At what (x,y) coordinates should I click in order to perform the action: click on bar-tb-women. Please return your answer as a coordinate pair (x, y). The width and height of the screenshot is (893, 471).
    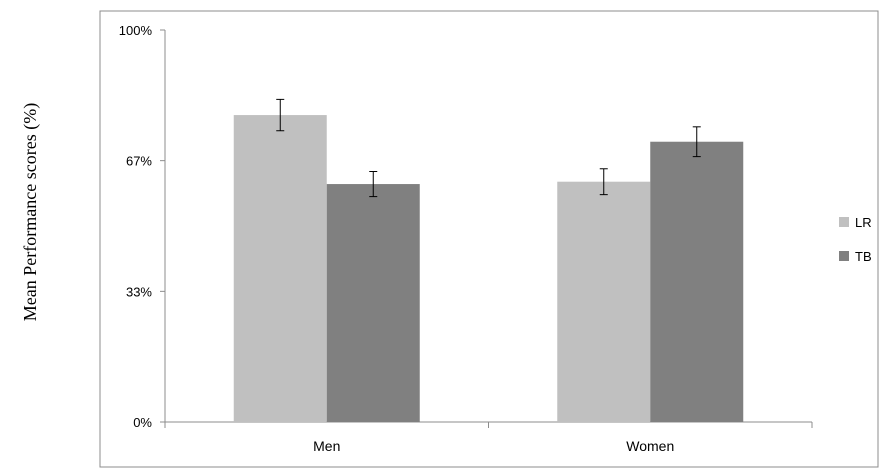
    Looking at the image, I should click on (697, 281).